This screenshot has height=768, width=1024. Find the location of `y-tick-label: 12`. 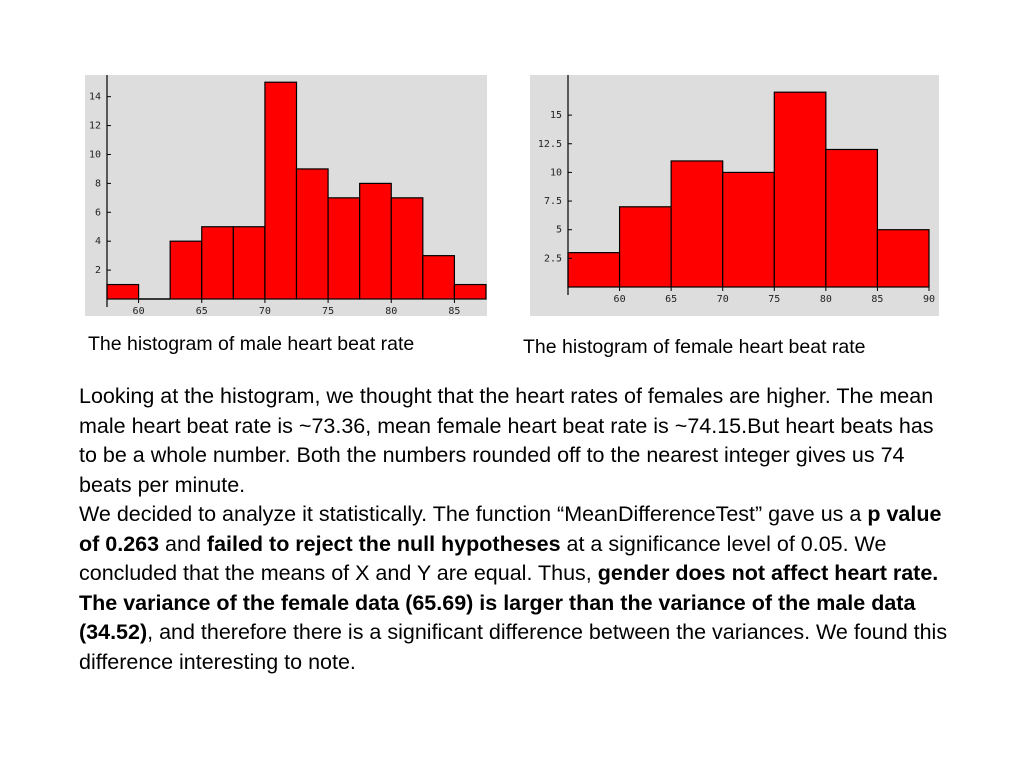

y-tick-label: 12 is located at coordinates (95, 126).